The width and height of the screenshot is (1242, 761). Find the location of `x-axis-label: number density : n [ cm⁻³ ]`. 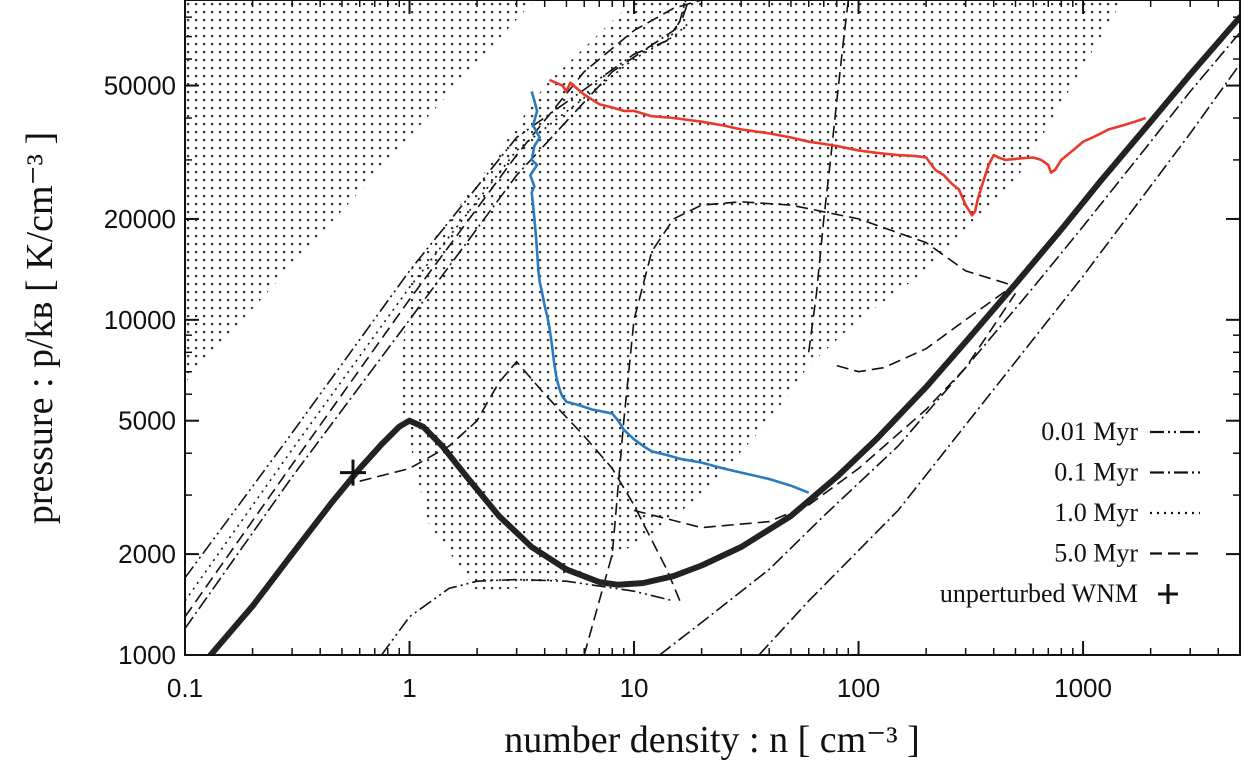

x-axis-label: number density : n [ cm⁻³ ] is located at coordinates (712, 740).